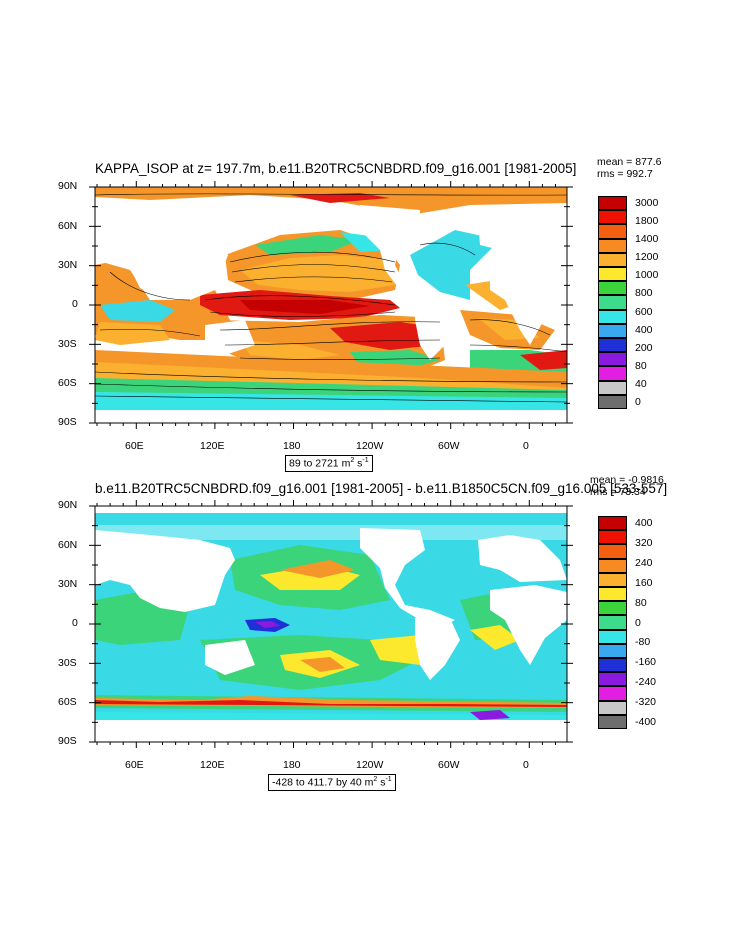 This screenshot has width=733, height=945. What do you see at coordinates (643, 642) in the screenshot?
I see `colorbar-label: -80` at bounding box center [643, 642].